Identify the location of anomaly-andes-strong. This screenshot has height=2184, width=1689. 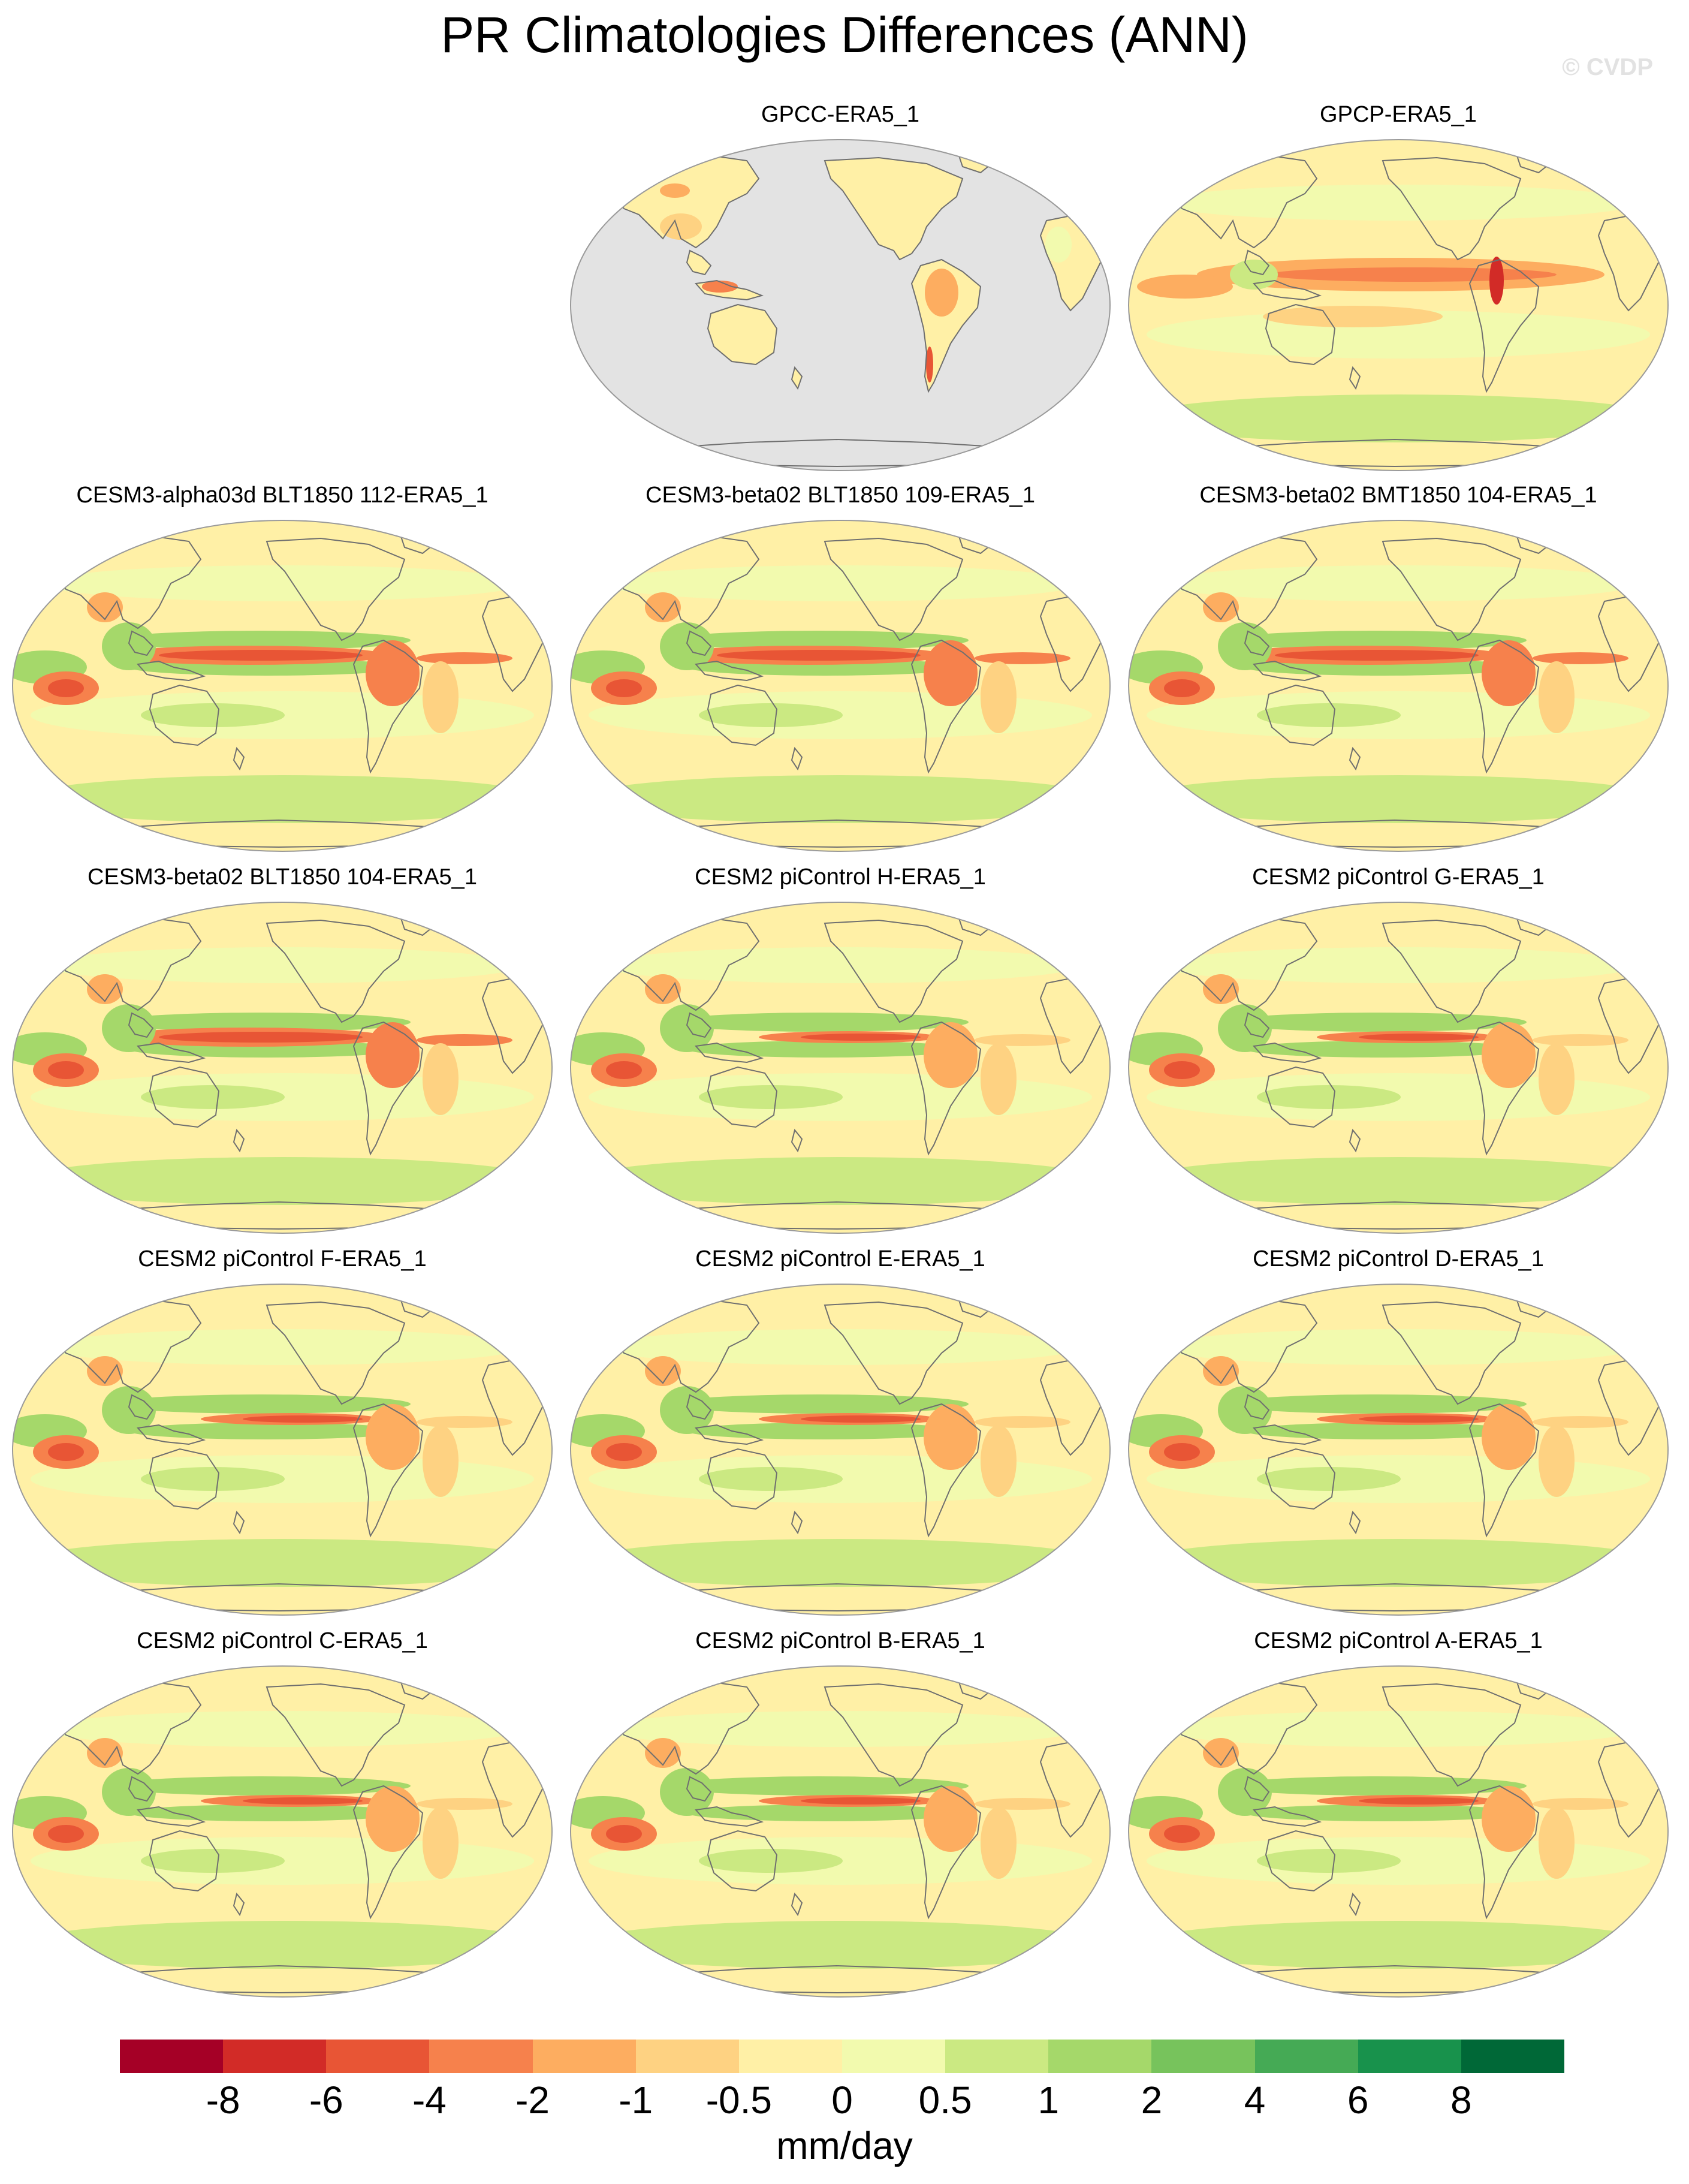
(1496, 281).